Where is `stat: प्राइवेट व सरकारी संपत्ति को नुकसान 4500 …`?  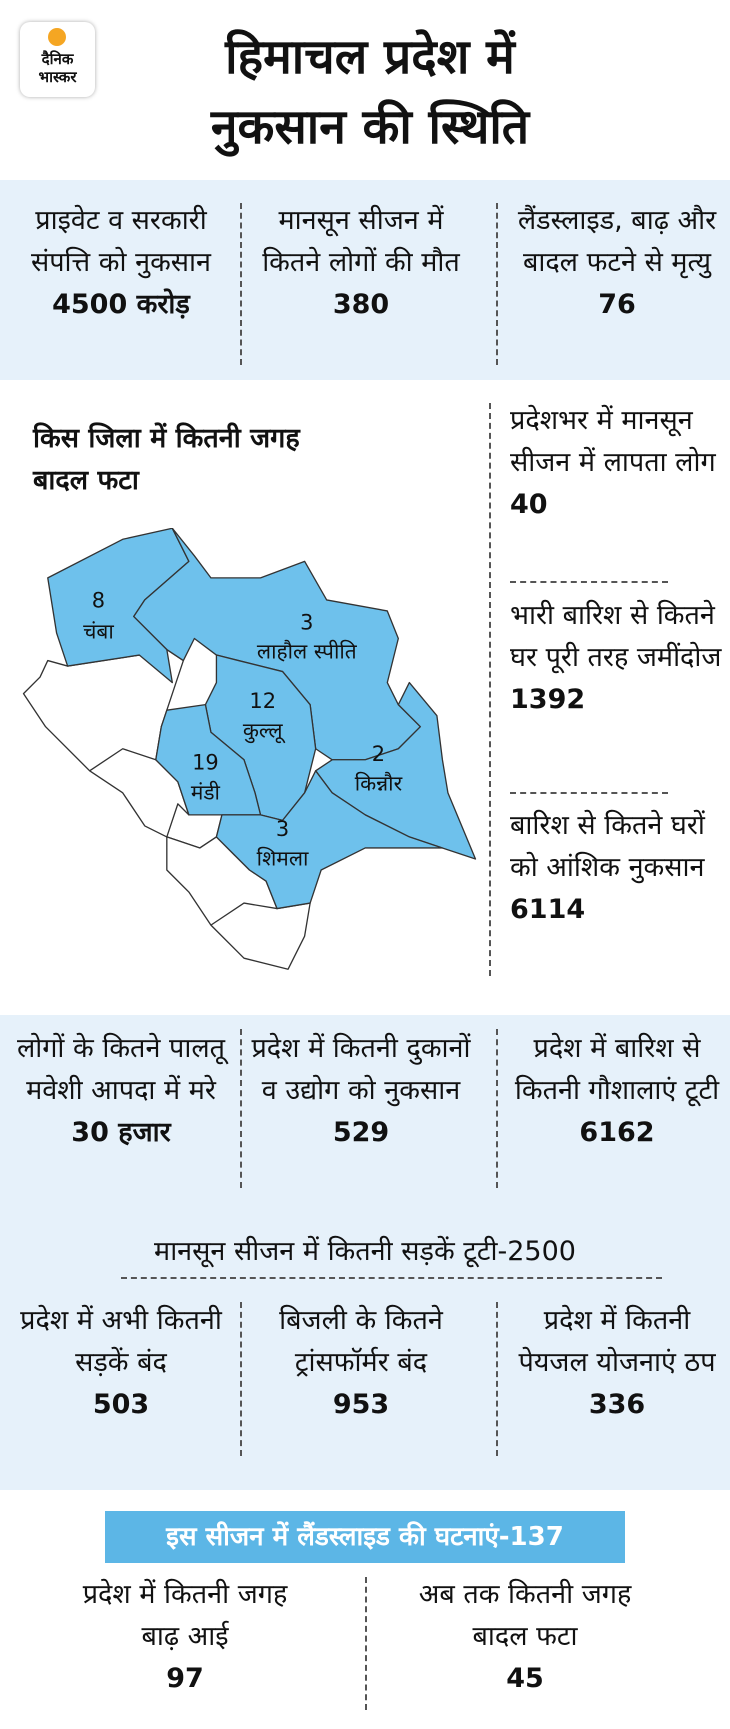
stat: प्राइवेट व सरकारी संपत्ति को नुकसान 4500 … is located at coordinates (121, 263).